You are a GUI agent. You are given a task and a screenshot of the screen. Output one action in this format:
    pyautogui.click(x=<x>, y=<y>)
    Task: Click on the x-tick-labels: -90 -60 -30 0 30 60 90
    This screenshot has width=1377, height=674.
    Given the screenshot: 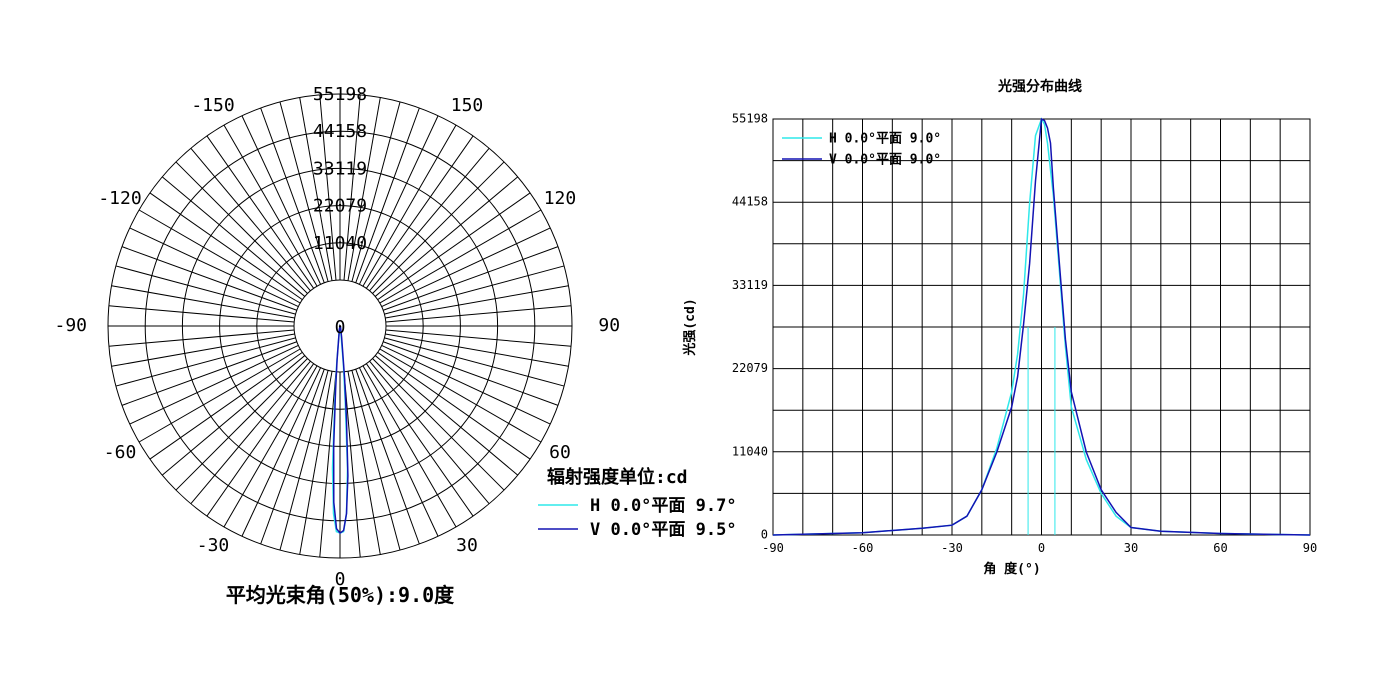 What is the action you would take?
    pyautogui.click(x=1039, y=548)
    